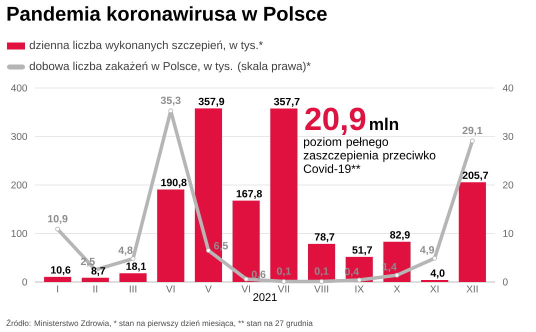 Image resolution: width=536 pixels, height=332 pixels. Describe the element at coordinates (437, 273) in the screenshot. I see `data-label: 4,0` at that location.